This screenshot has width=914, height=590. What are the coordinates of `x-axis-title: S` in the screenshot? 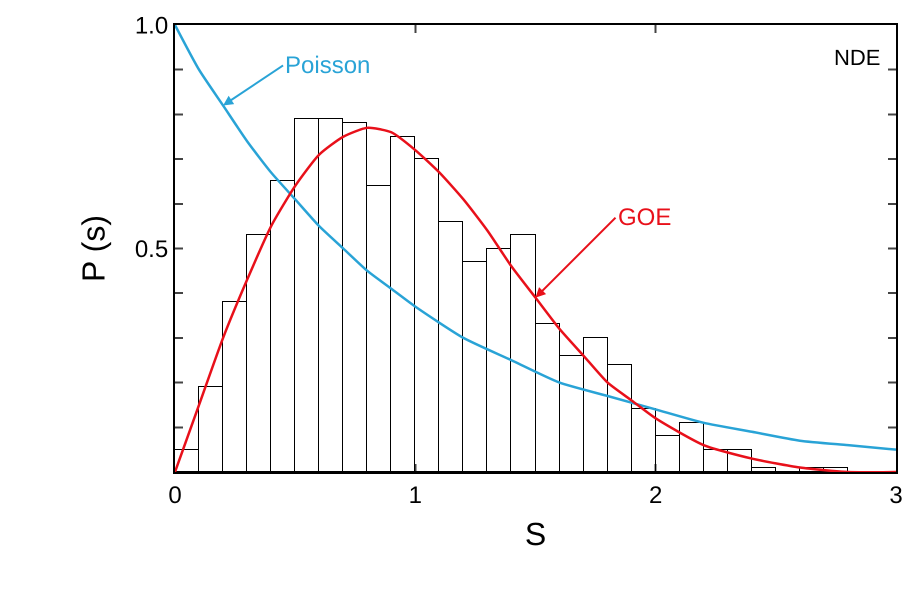 It's located at (535, 534).